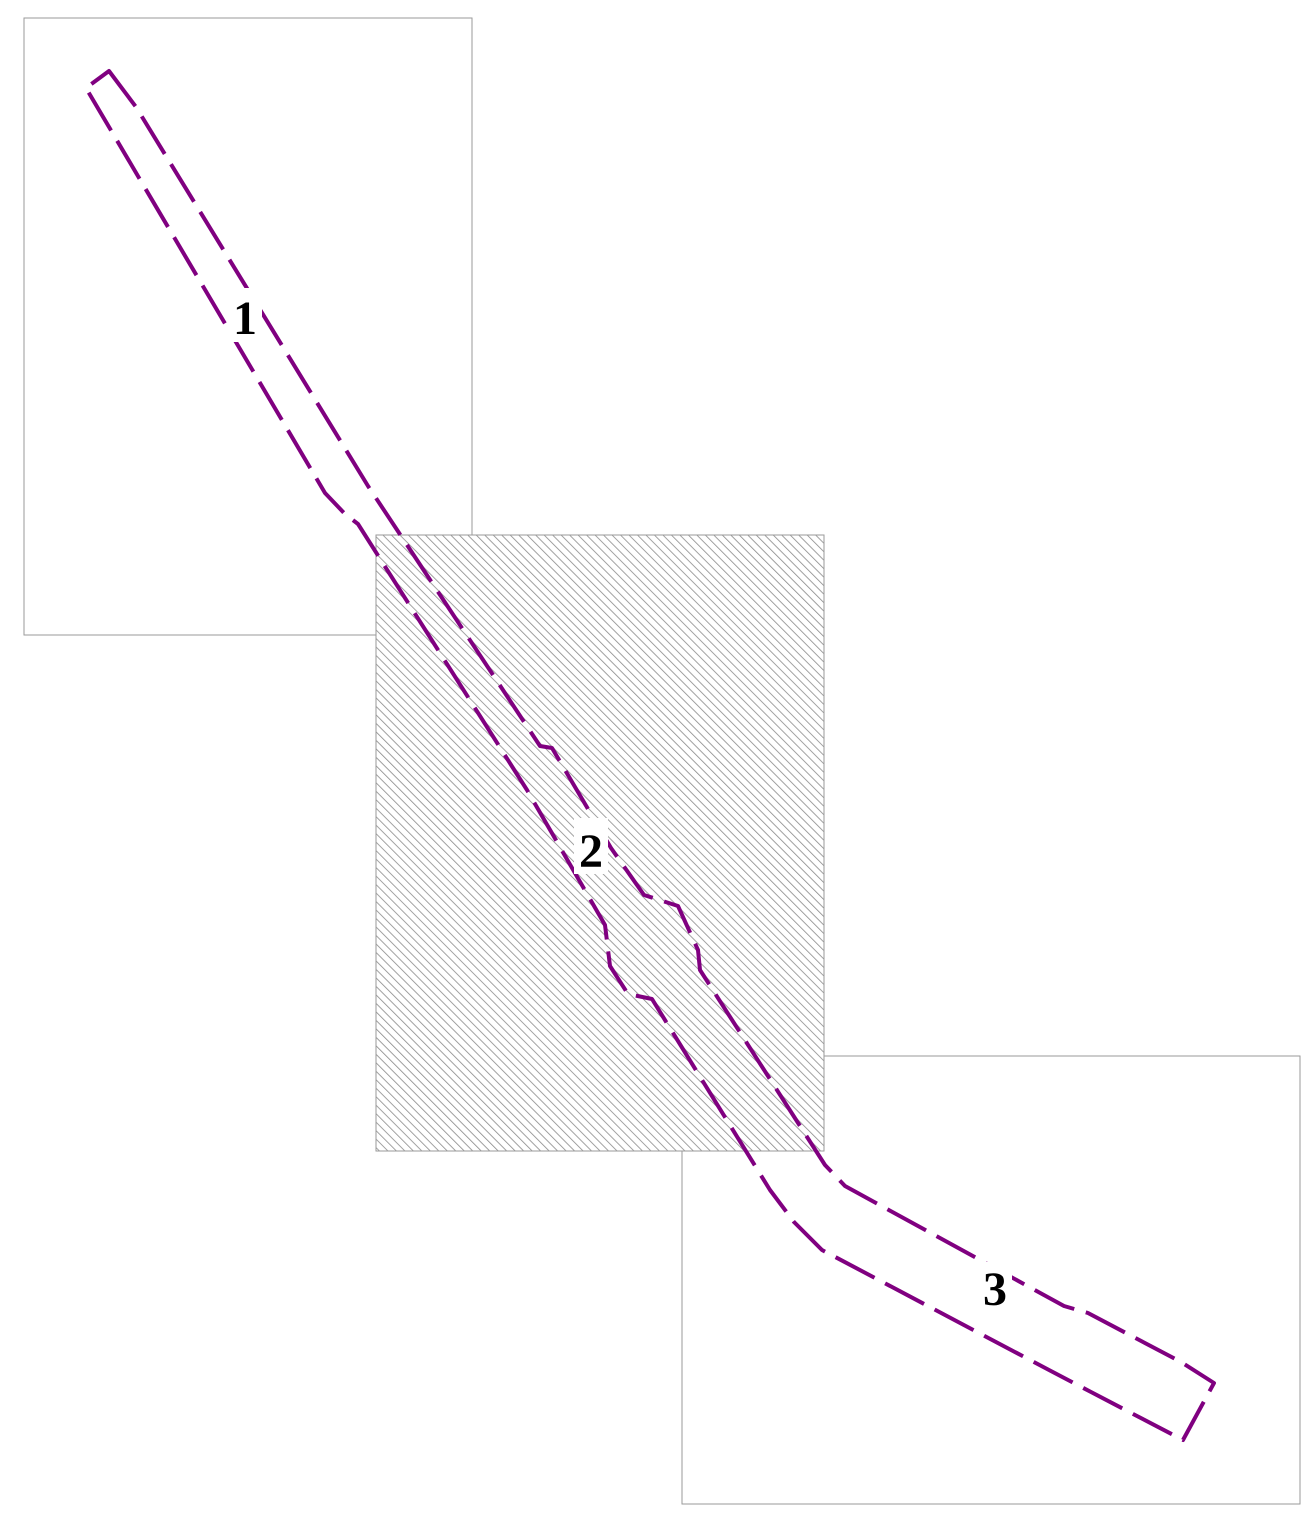  I want to click on sheet-label-3: 3, so click(995, 1289).